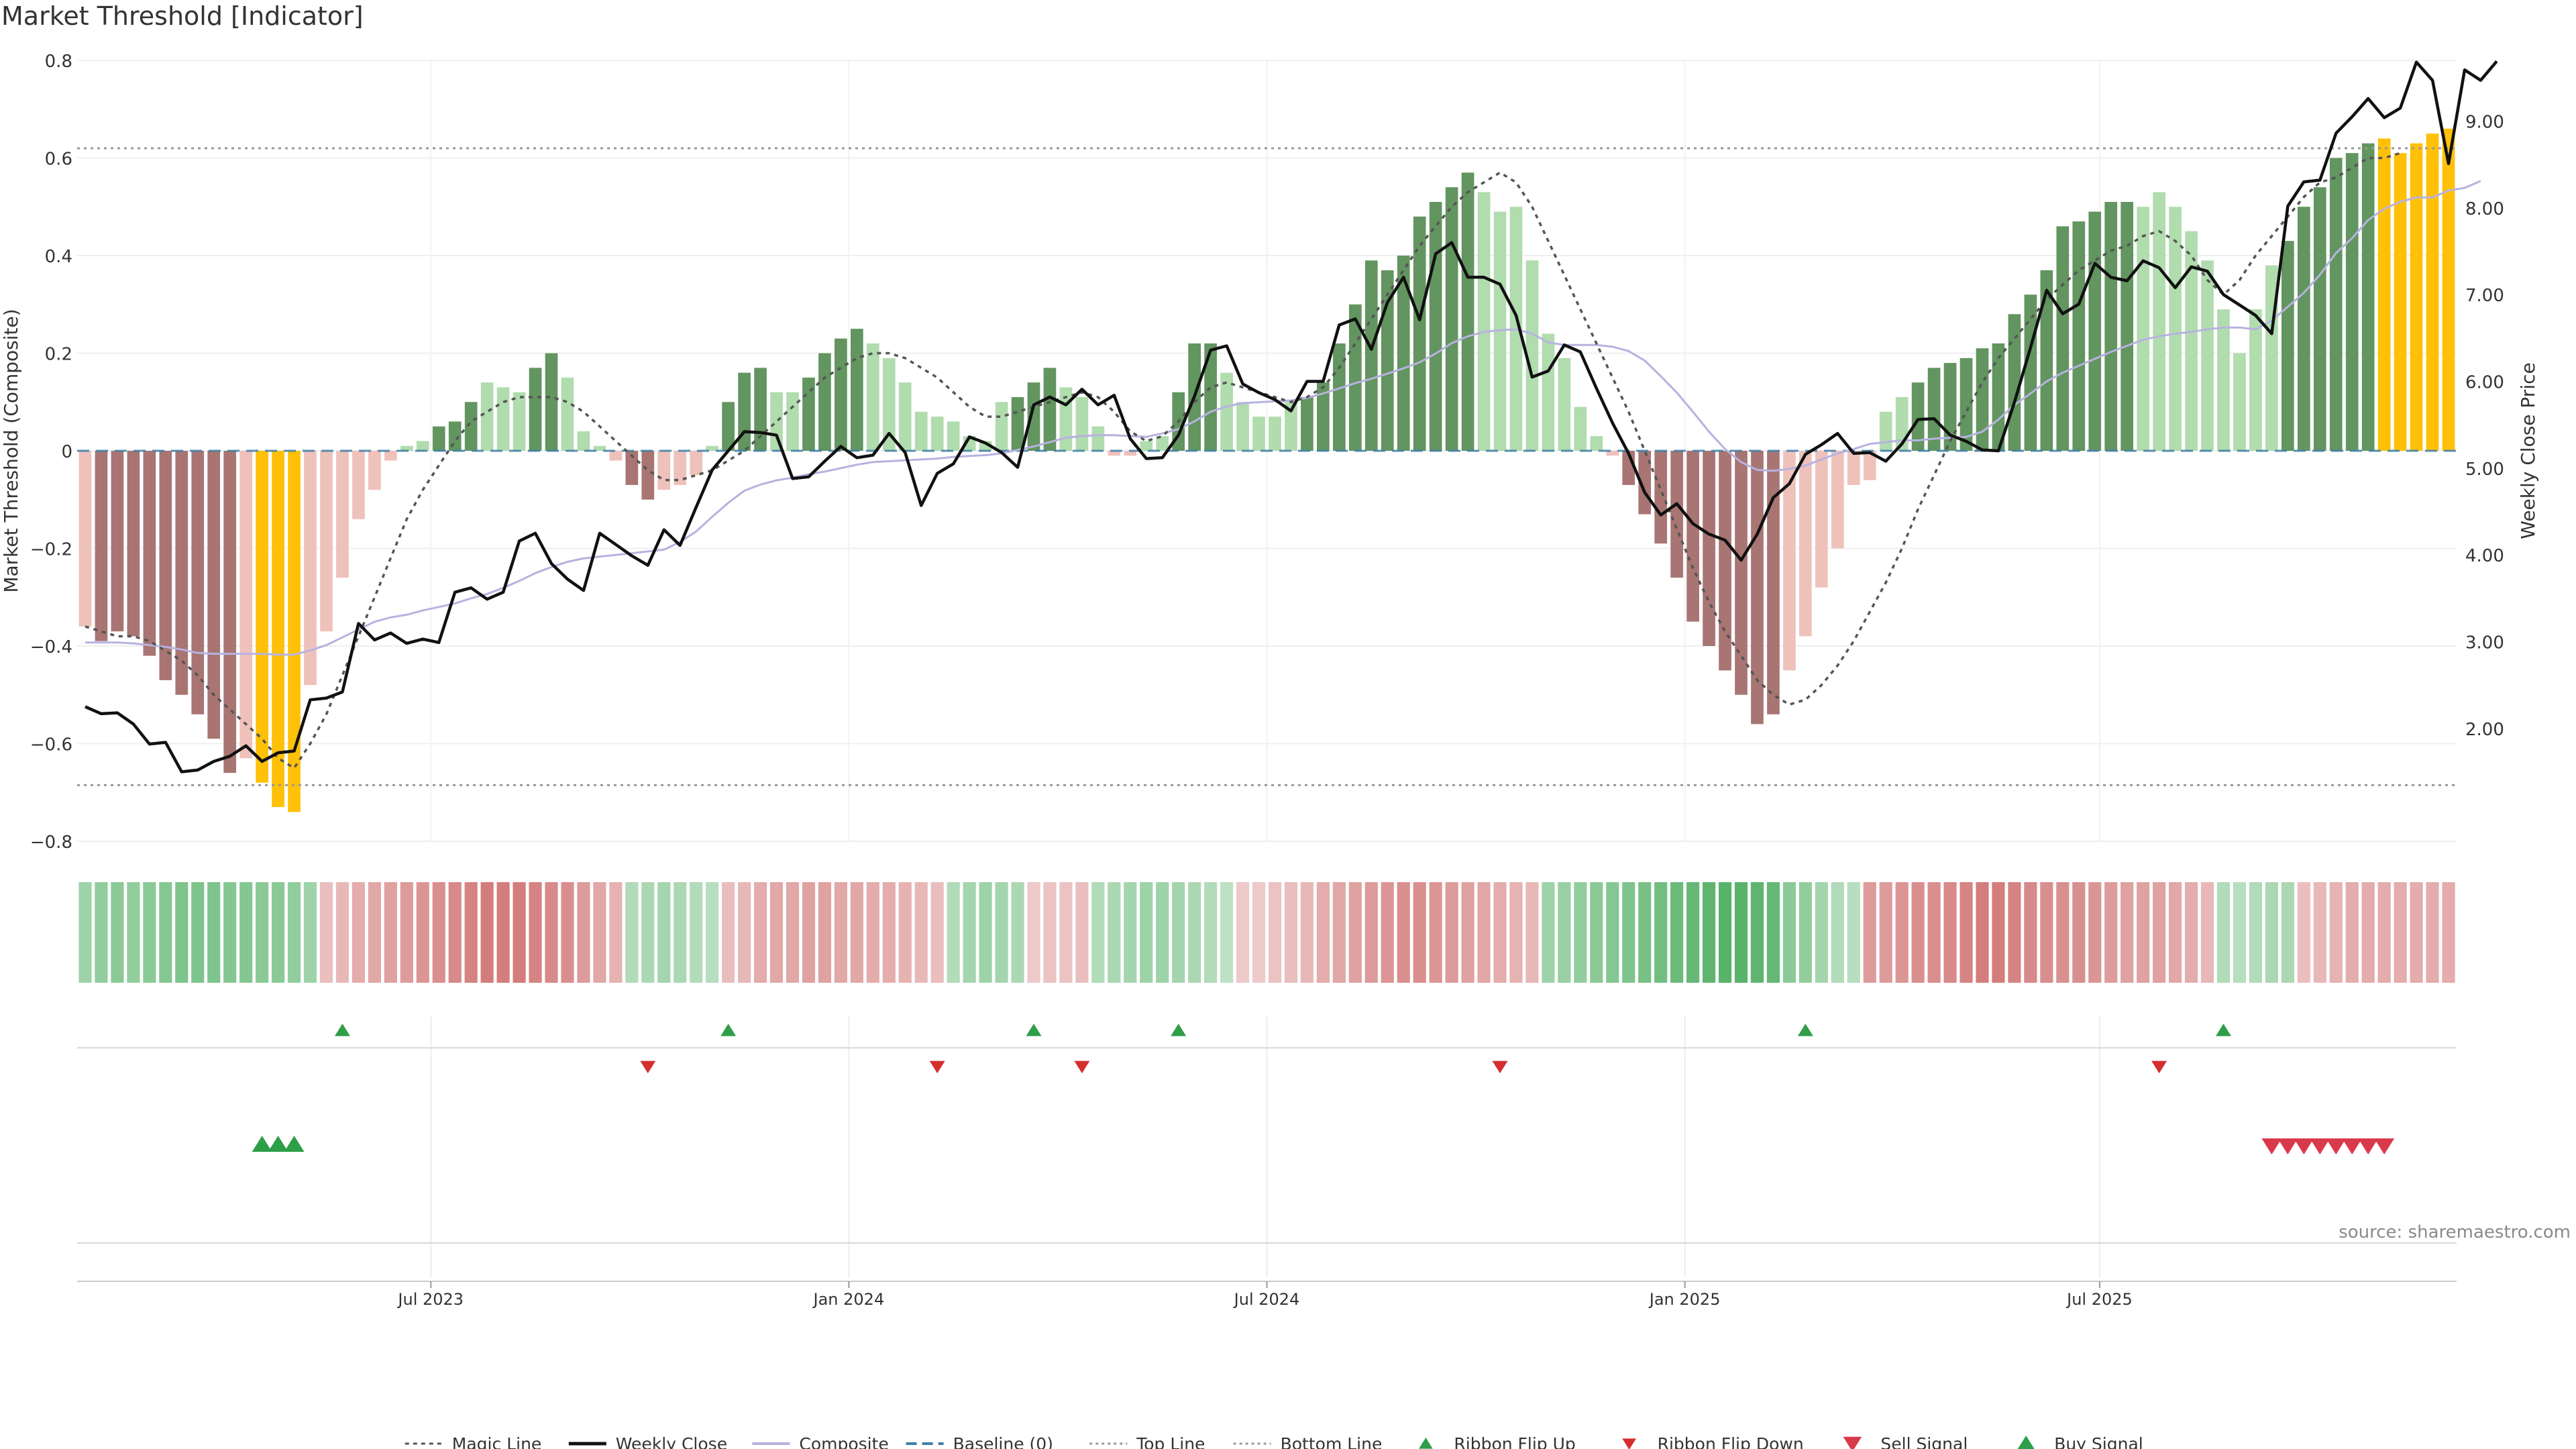 This screenshot has height=1449, width=2576. I want to click on x-tick-label: Jan 2025, so click(1684, 1299).